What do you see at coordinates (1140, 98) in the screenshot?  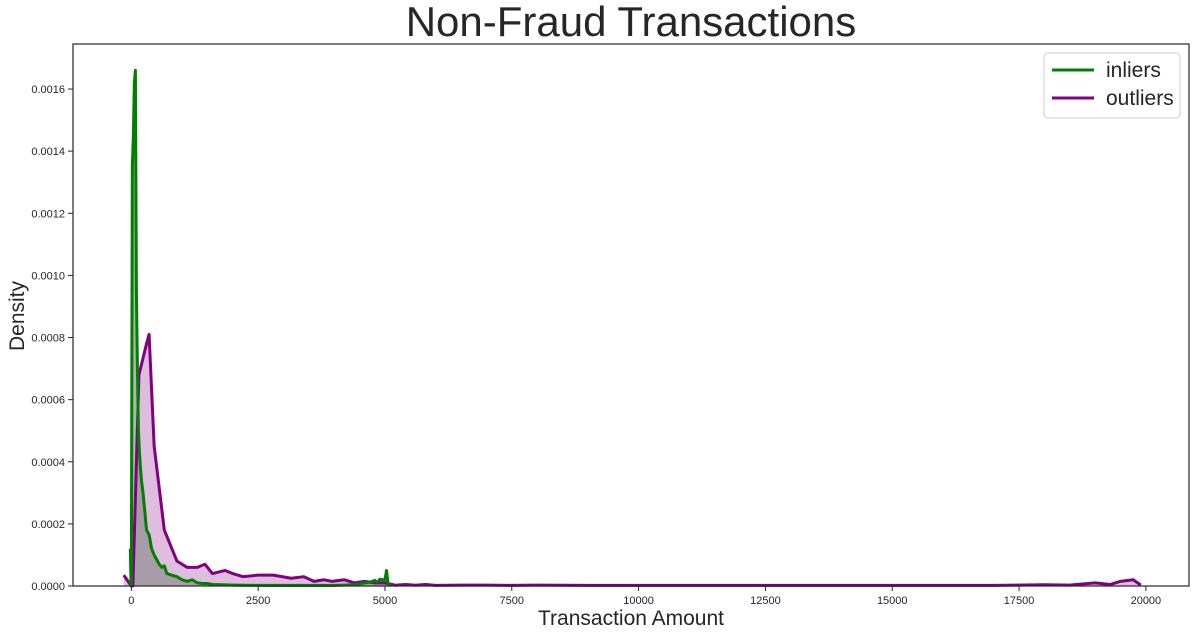 I see `legend-label-outliers: outliers` at bounding box center [1140, 98].